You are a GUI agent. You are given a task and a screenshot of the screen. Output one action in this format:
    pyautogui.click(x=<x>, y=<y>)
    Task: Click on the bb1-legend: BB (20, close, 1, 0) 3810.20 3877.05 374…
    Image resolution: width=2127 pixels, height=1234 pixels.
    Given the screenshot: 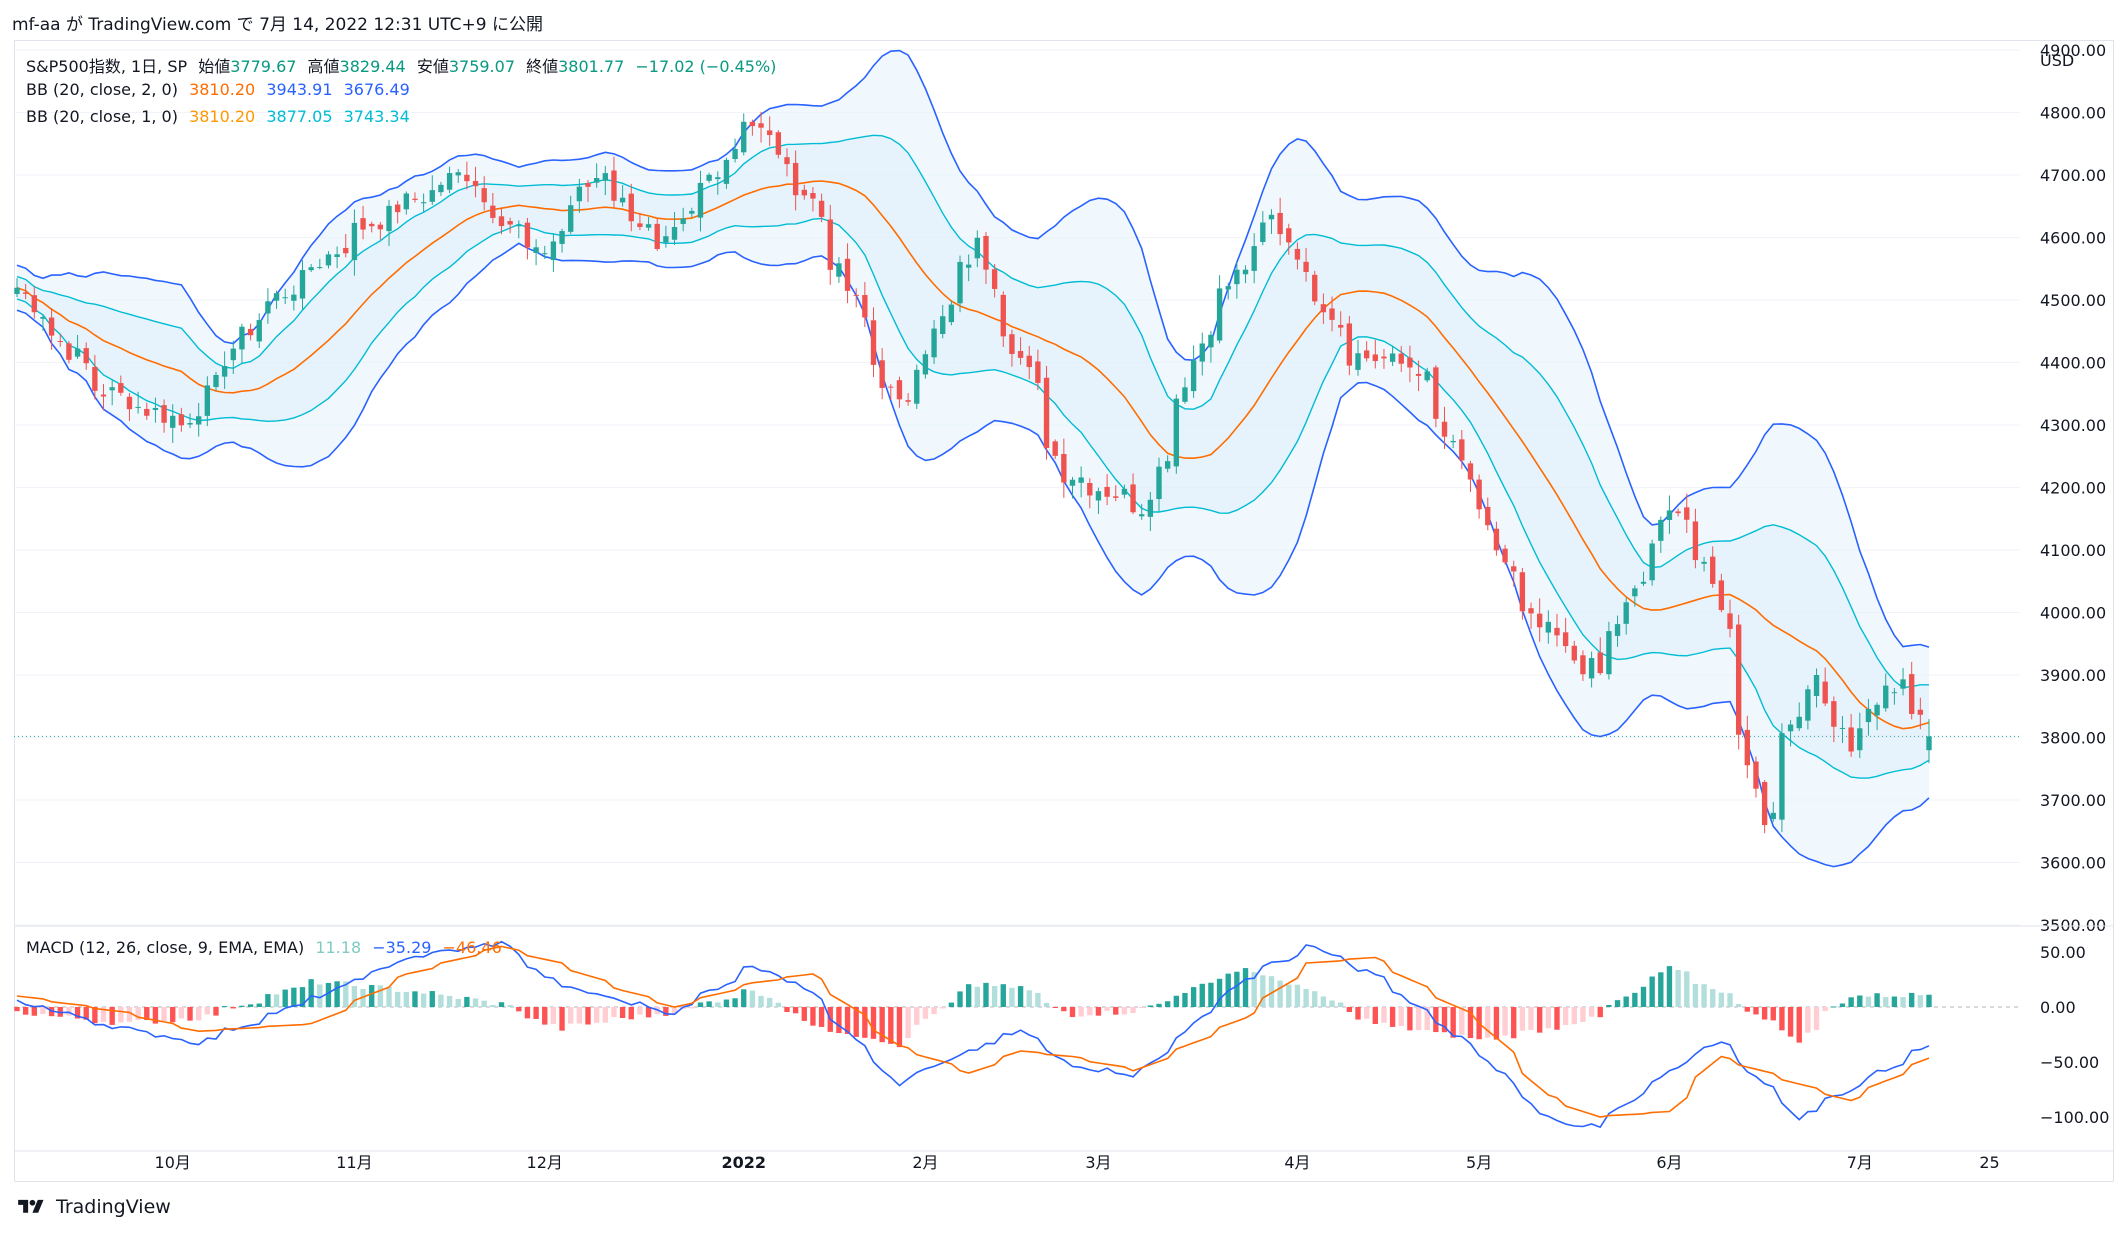 What is the action you would take?
    pyautogui.click(x=221, y=116)
    